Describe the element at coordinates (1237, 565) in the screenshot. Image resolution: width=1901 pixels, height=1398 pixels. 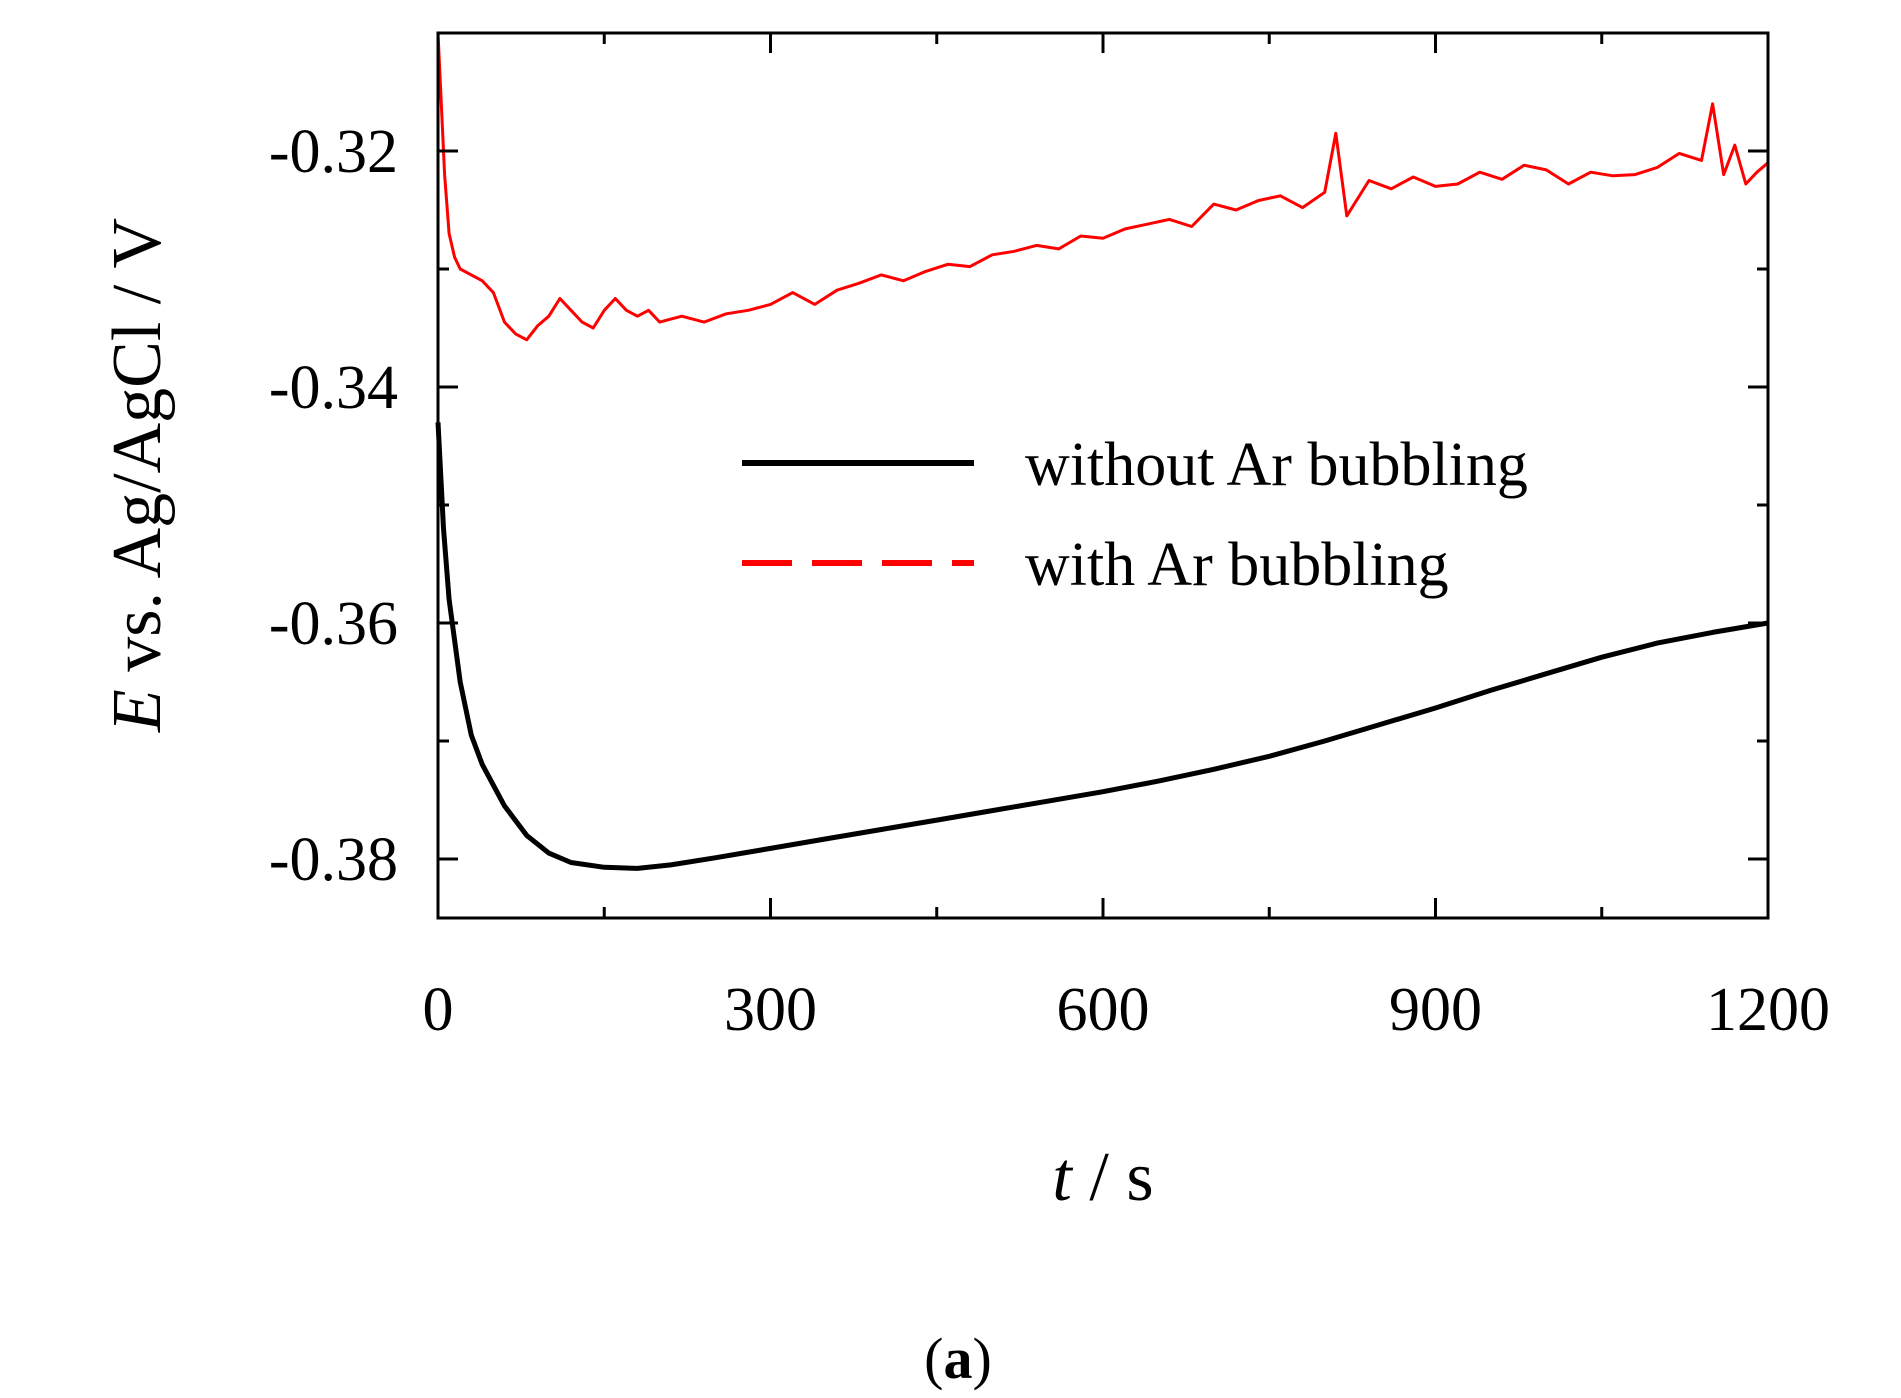
I see `legend-label-with-ar: with Ar bubbling` at that location.